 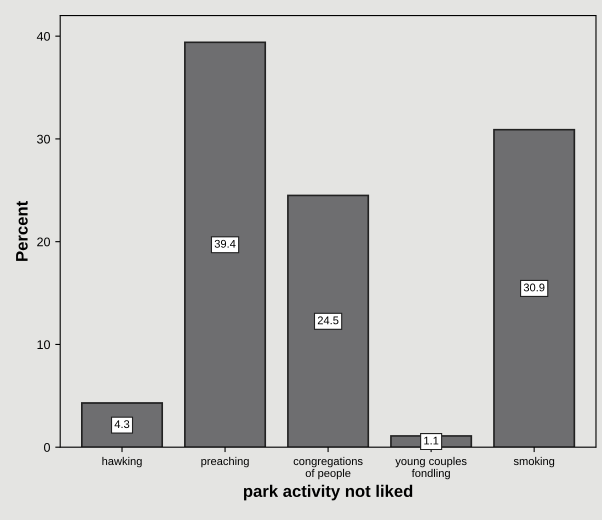 I want to click on x-axis-title: park activity not liked, so click(x=328, y=492).